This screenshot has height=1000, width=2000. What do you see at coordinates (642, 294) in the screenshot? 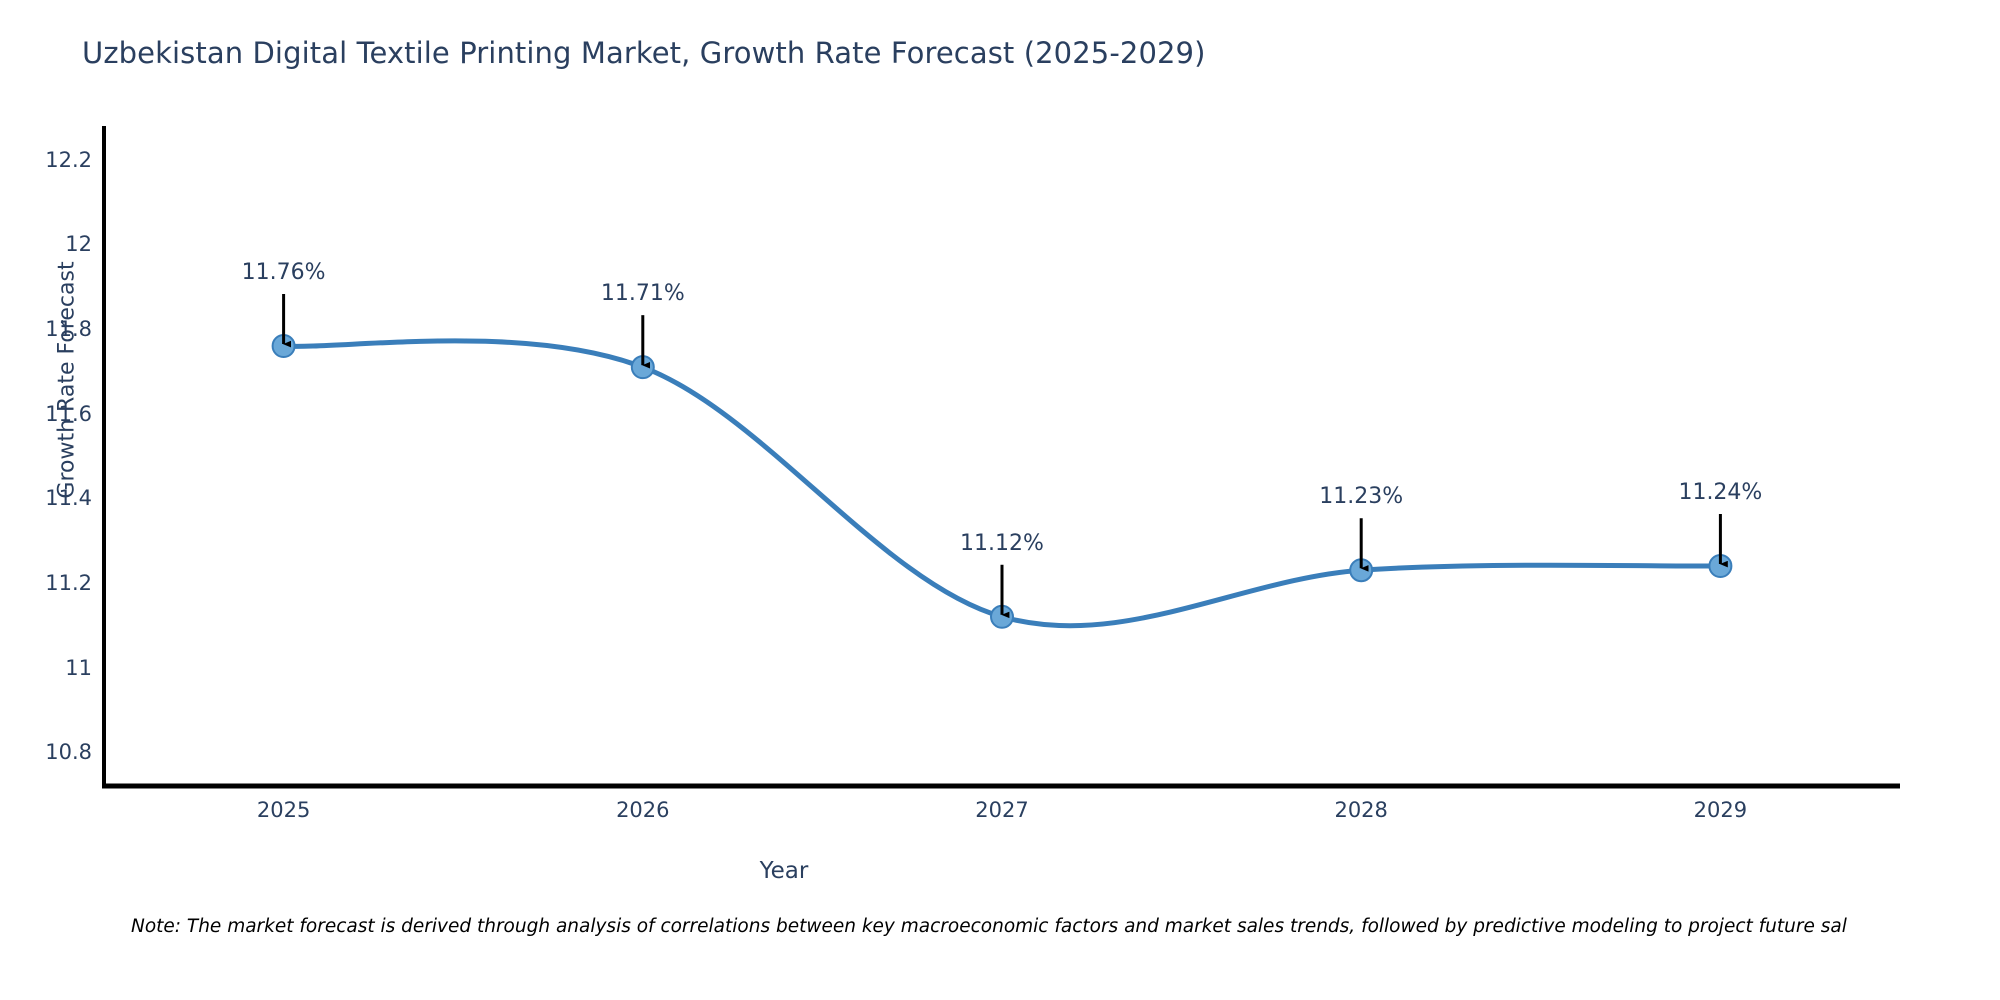
I see `data-point-label: 11.71%` at bounding box center [642, 294].